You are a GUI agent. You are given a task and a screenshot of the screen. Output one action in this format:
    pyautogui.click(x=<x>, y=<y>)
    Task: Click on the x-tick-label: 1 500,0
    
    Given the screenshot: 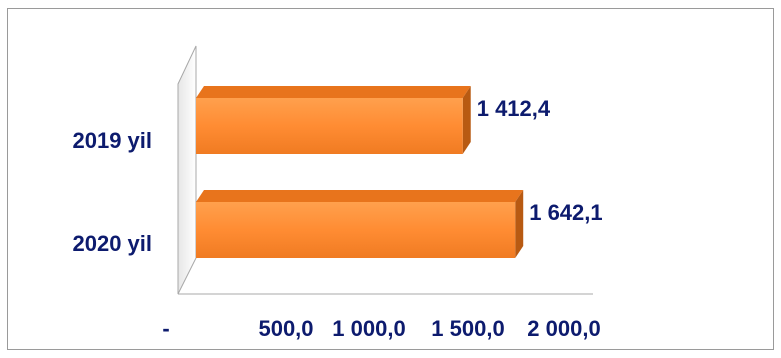 What is the action you would take?
    pyautogui.click(x=467, y=328)
    